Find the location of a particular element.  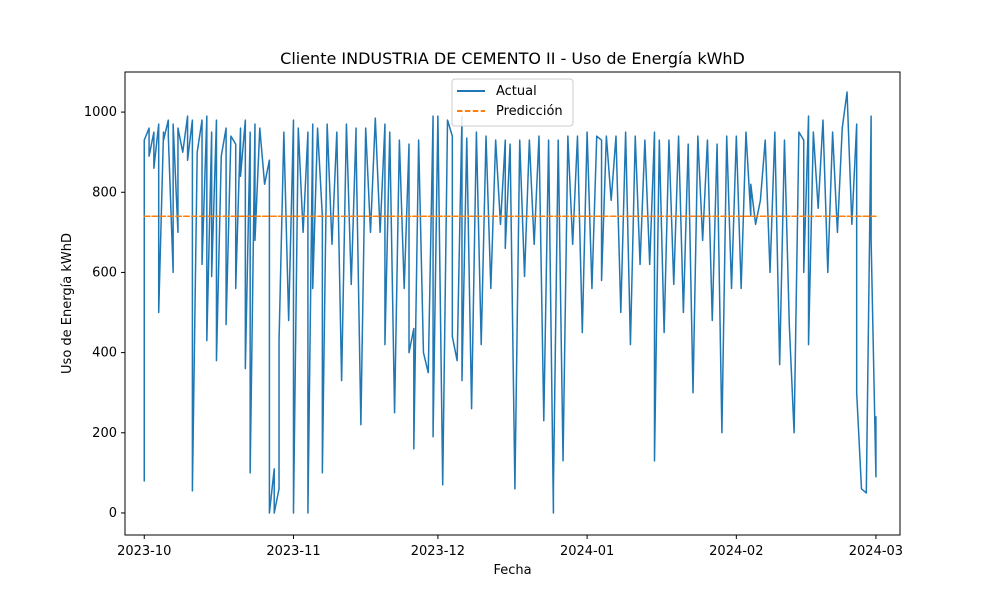

y-tick-label: 800 is located at coordinates (104, 192).